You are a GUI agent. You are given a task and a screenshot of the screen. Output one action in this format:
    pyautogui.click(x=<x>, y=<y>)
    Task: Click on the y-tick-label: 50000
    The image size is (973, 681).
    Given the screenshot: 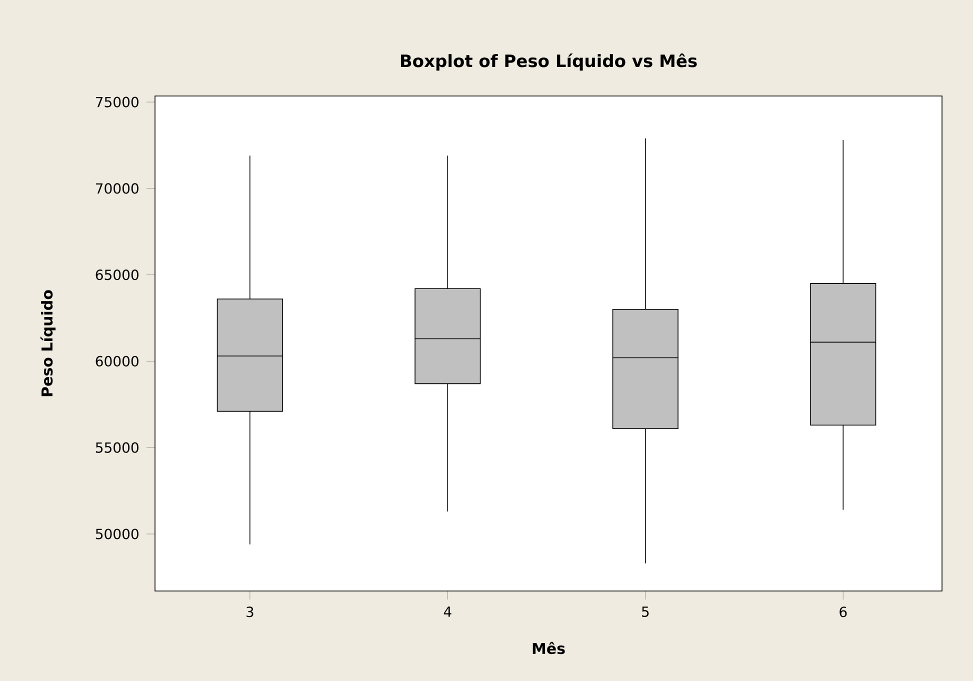 What is the action you would take?
    pyautogui.click(x=117, y=534)
    